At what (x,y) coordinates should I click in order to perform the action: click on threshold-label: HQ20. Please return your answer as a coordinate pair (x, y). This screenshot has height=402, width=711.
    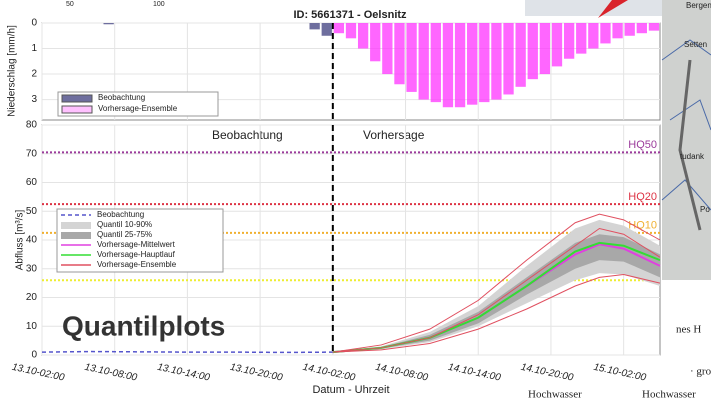
    Looking at the image, I should click on (642, 197).